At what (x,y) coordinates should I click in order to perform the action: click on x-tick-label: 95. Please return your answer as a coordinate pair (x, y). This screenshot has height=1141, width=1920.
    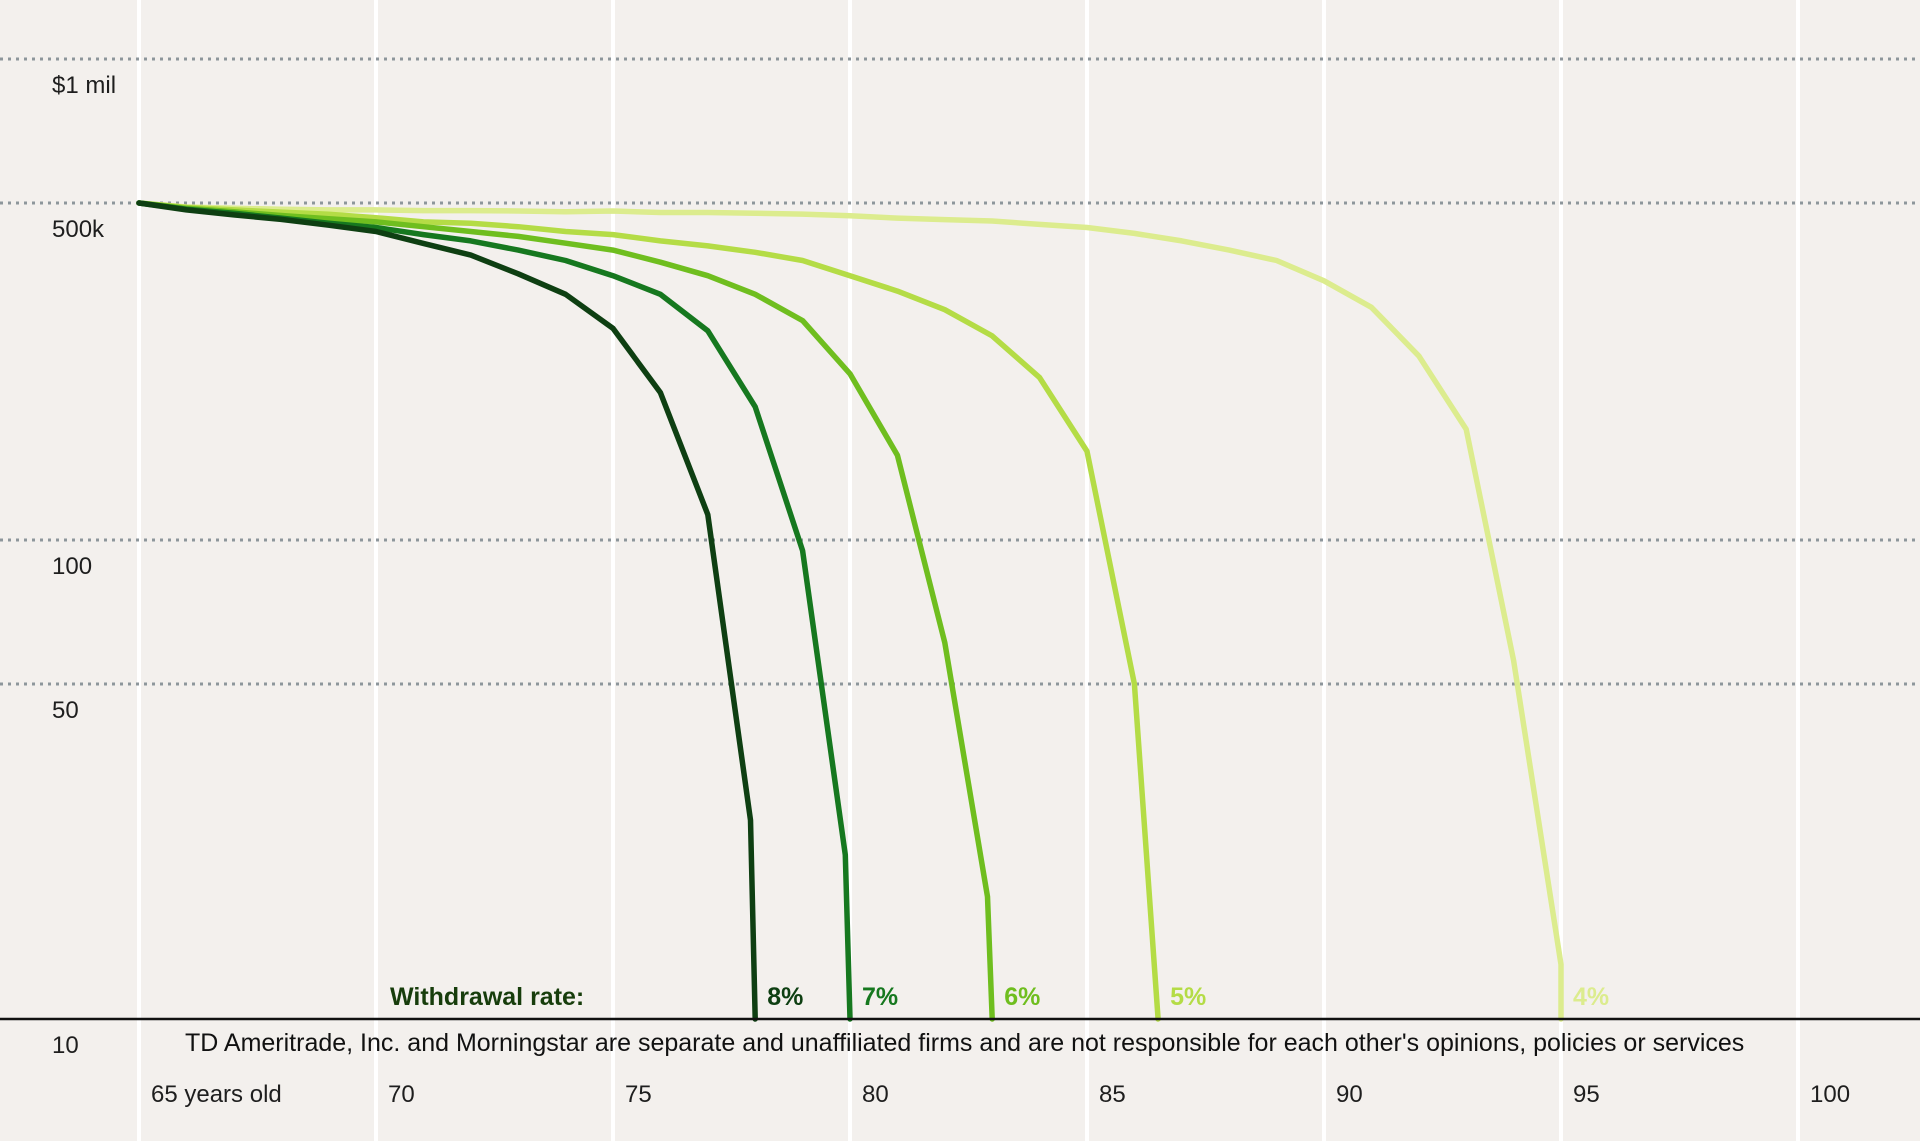
    Looking at the image, I should click on (1586, 1094).